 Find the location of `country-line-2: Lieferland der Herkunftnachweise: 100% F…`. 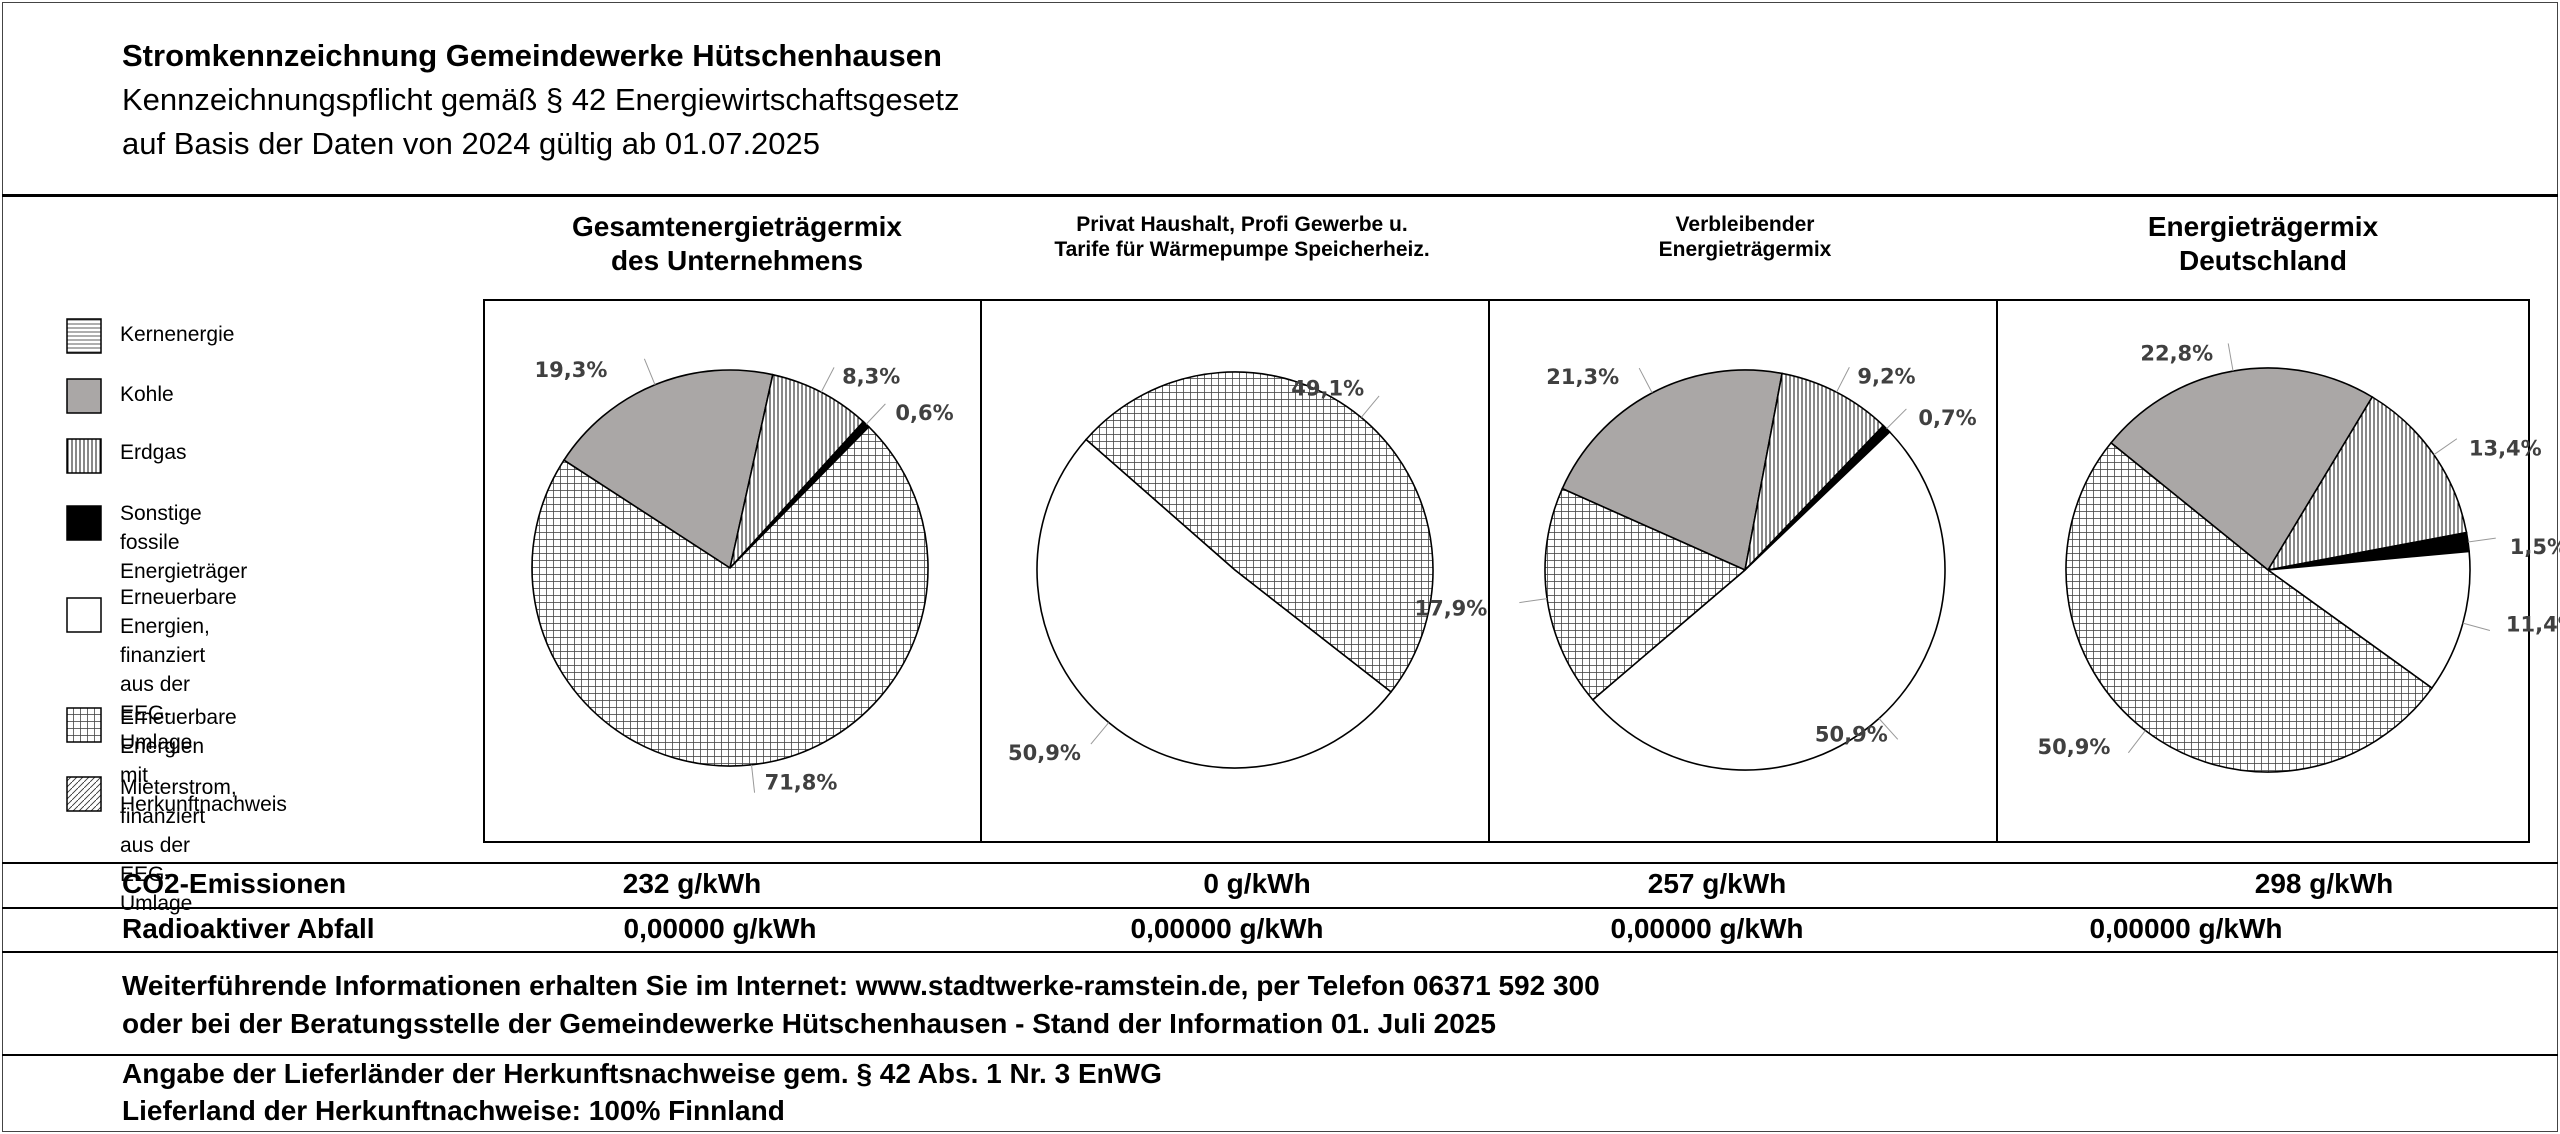

country-line-2: Lieferland der Herkunftnachweise: 100% F… is located at coordinates (453, 1110).